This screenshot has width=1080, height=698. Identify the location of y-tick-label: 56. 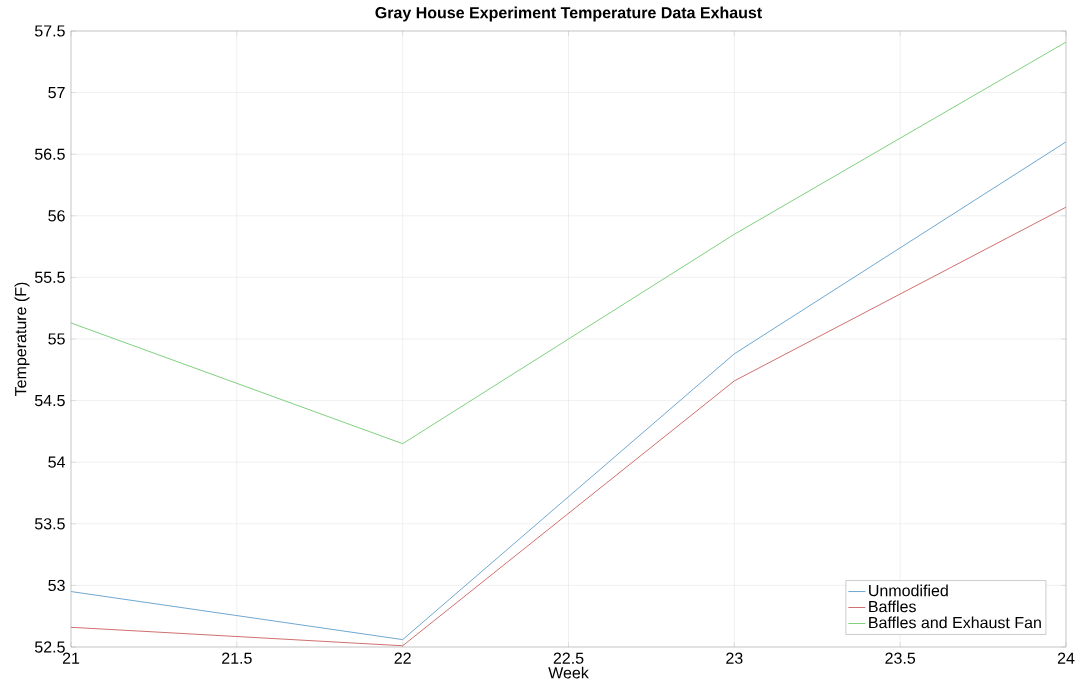
(56, 216).